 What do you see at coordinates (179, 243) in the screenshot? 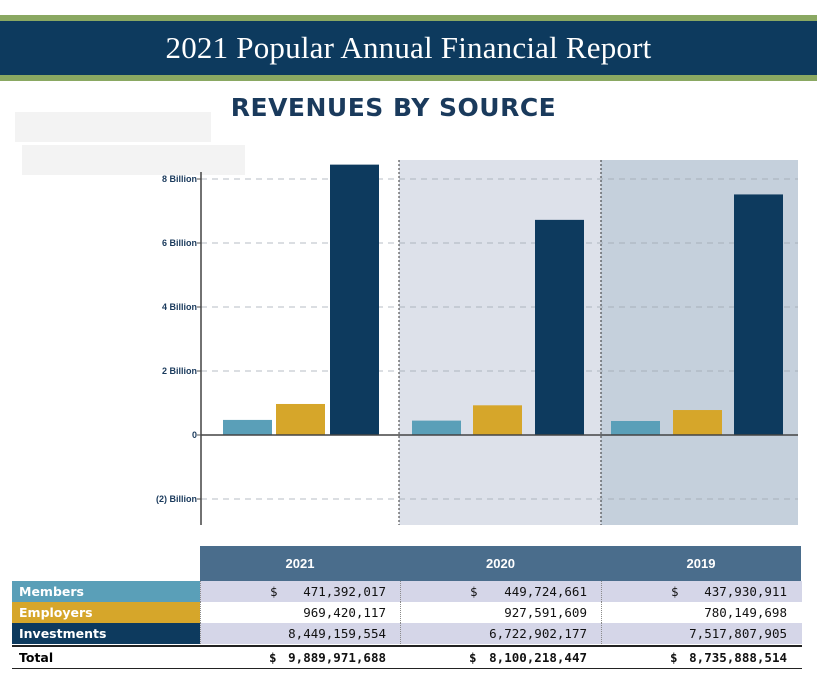
I see `y-tick-label: 6 Billion` at bounding box center [179, 243].